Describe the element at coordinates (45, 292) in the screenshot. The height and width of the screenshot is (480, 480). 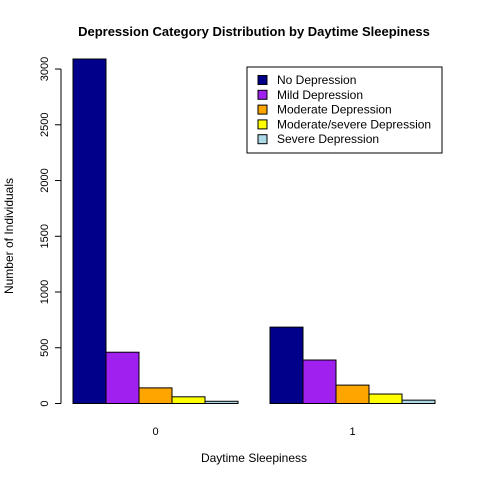
I see `y-tick-label: 1000` at that location.